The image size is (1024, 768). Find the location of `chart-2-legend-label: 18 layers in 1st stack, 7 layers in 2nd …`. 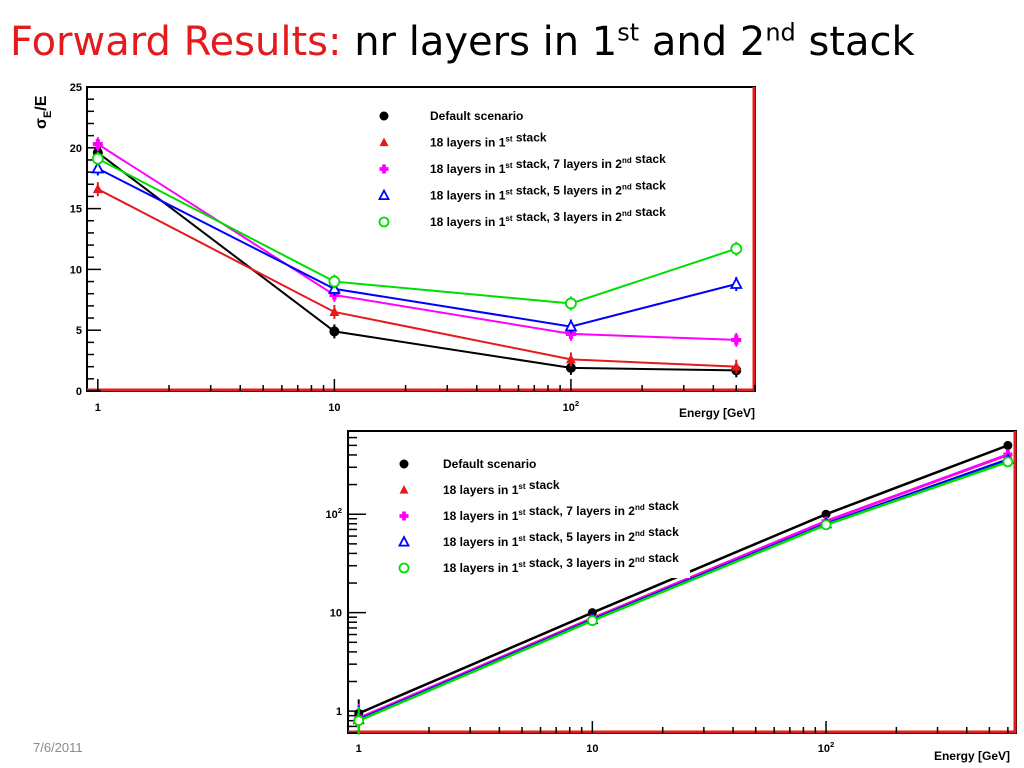

chart-2-legend-label: 18 layers in 1st stack, 7 layers in 2nd … is located at coordinates (561, 511).